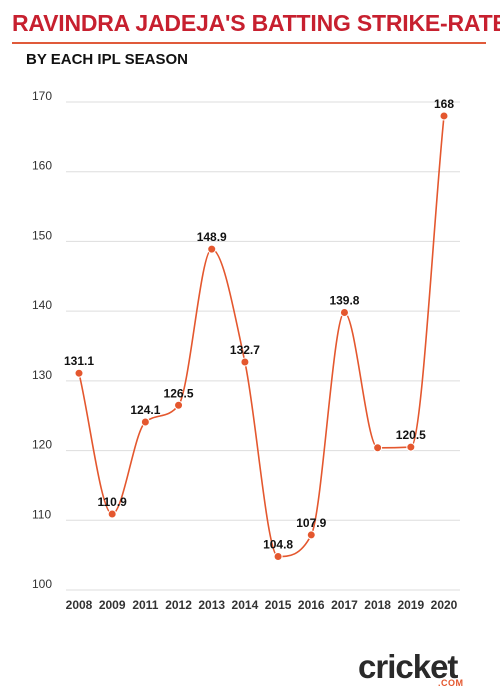  I want to click on y-tick-label: 110, so click(41, 514).